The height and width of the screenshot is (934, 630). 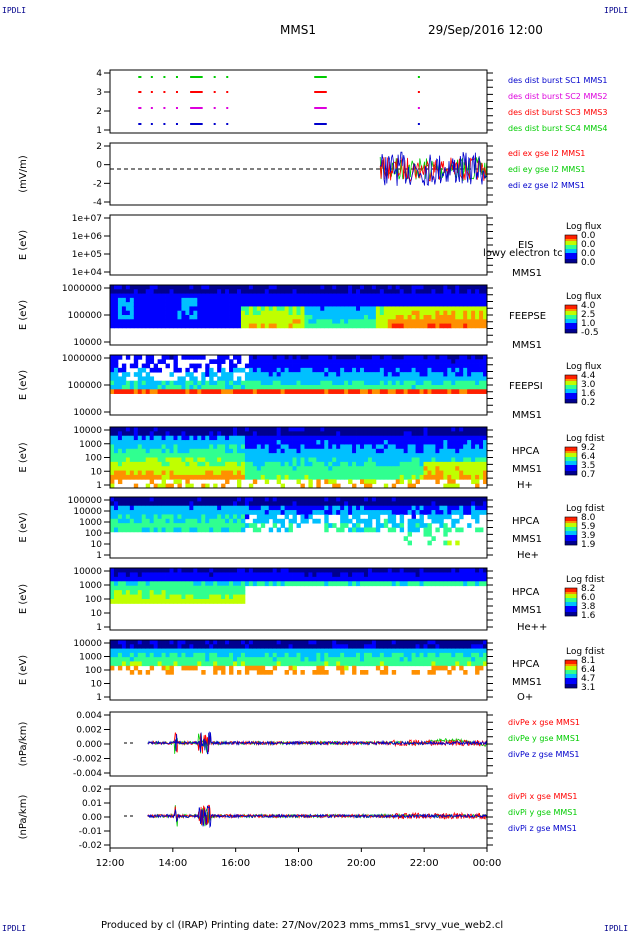 What do you see at coordinates (87, 644) in the screenshot?
I see `panel-hpca_o-tick-label: 10000` at bounding box center [87, 644].